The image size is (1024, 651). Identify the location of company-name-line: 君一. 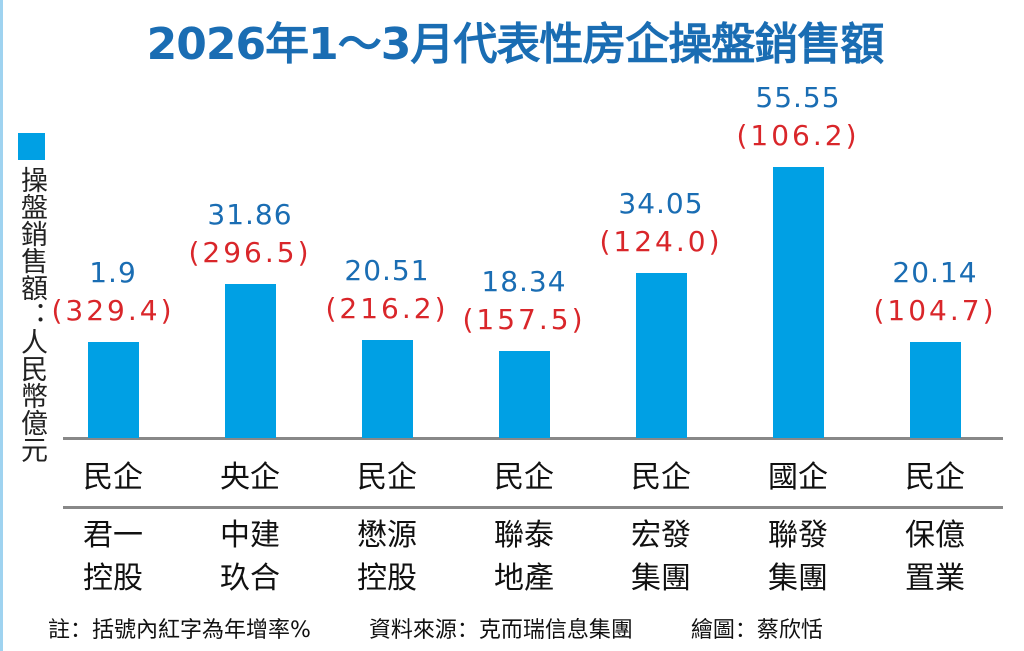
(113, 535).